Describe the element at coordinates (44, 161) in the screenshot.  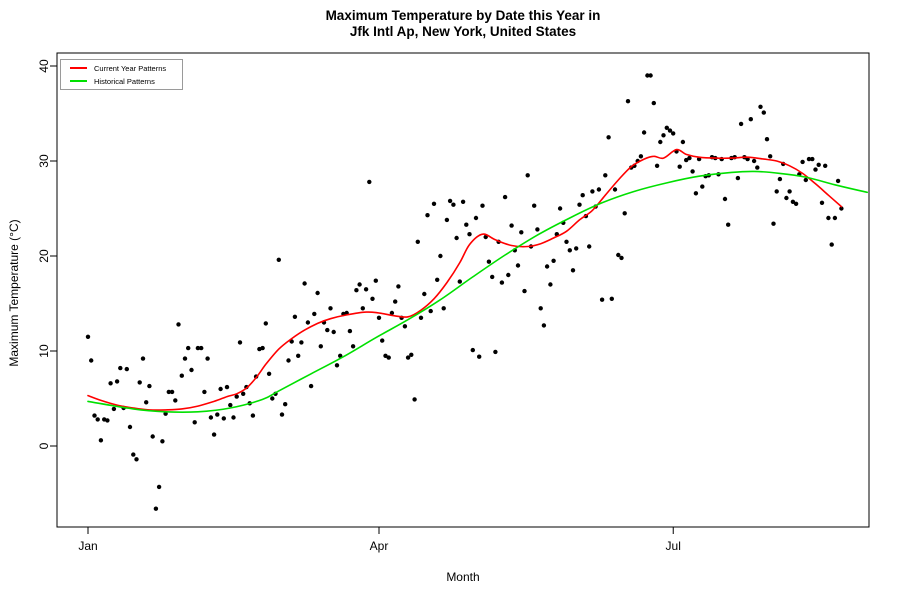
I see `y-tick-label: 30` at that location.